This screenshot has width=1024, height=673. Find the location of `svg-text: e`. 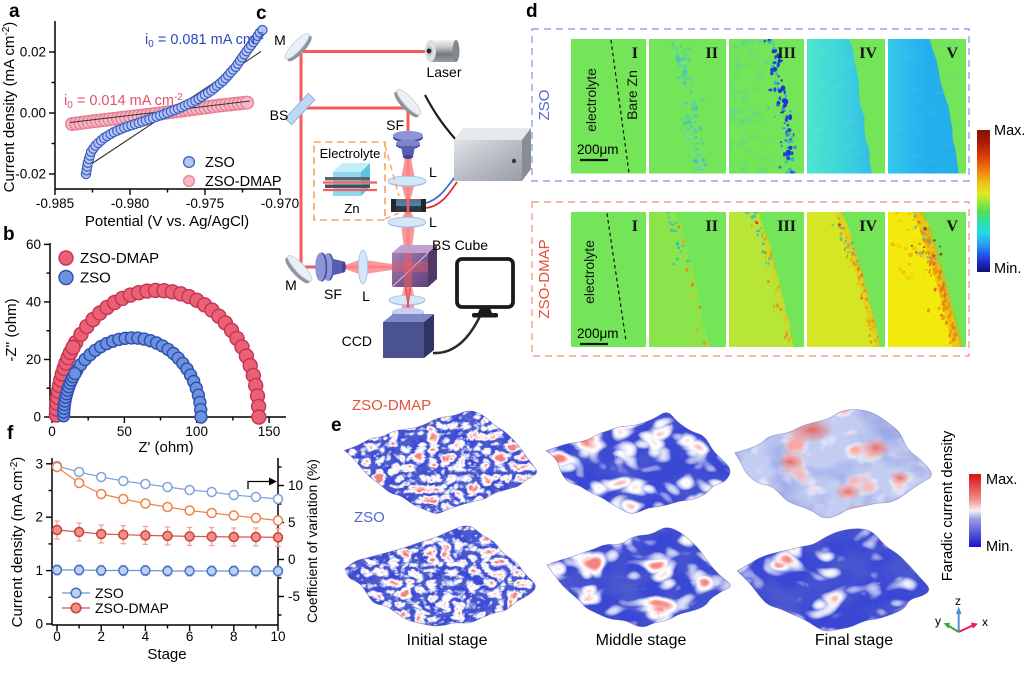

svg-text: e is located at coordinates (336, 425).